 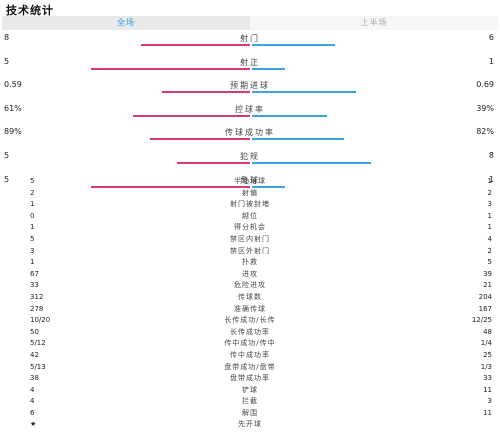 I want to click on list-stat-row: 38 盘带成功率 33, so click(x=250, y=379).